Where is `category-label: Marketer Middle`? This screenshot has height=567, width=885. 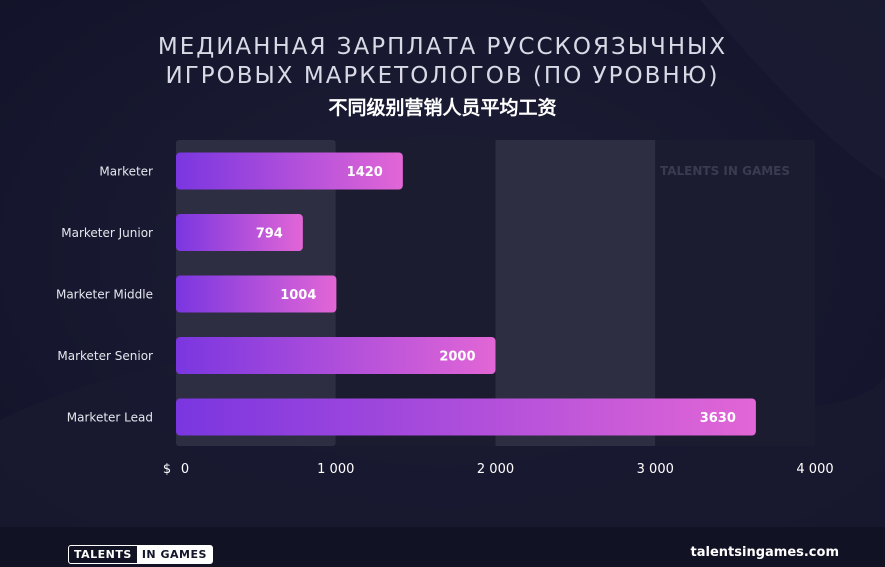 category-label: Marketer Middle is located at coordinates (104, 295).